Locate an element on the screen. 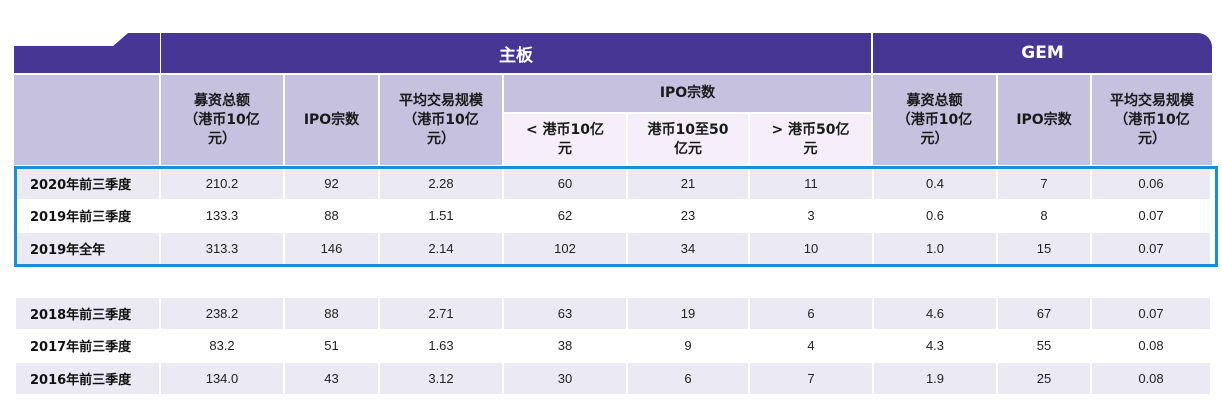  table-cell: 38 is located at coordinates (565, 345).